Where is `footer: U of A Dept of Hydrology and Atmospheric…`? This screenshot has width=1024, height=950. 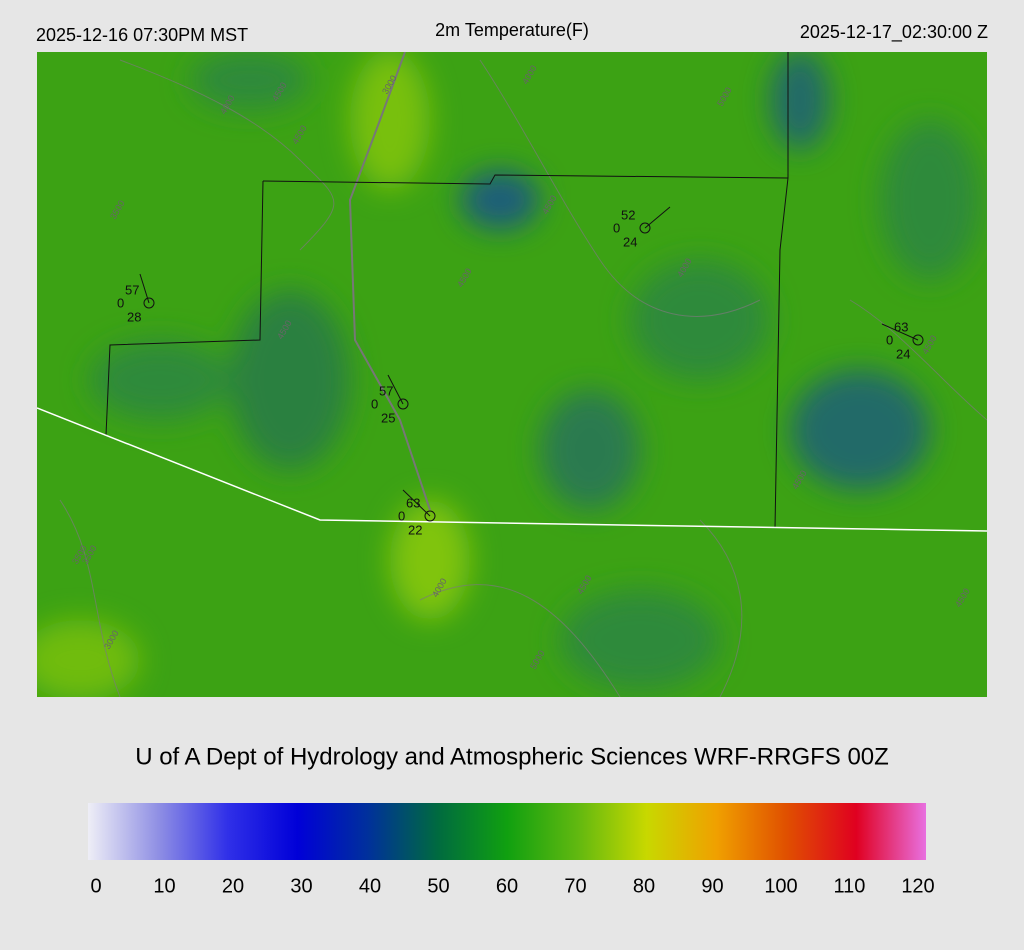 footer: U of A Dept of Hydrology and Atmospheric… is located at coordinates (512, 756).